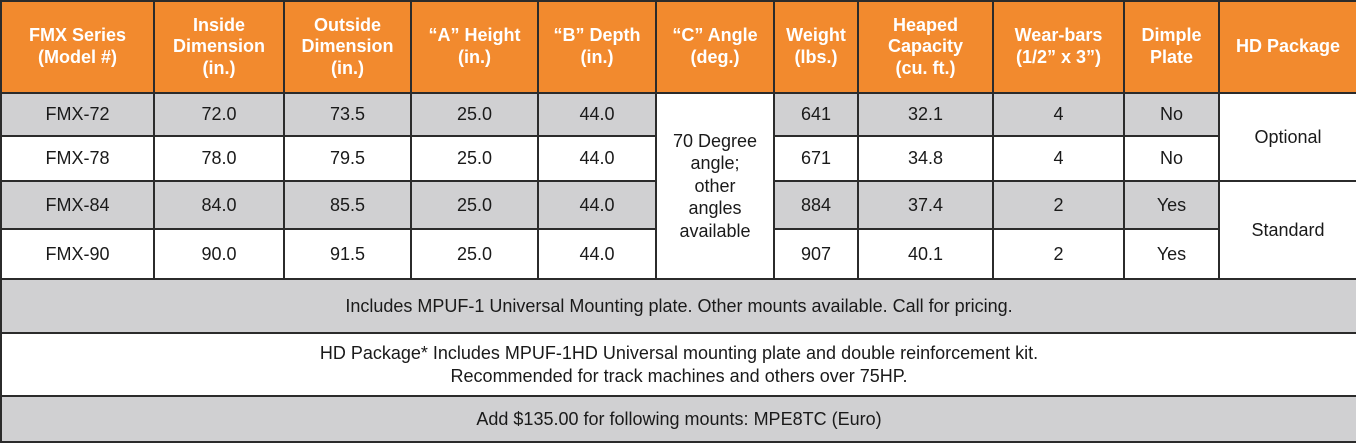 The image size is (1356, 446). What do you see at coordinates (925, 254) in the screenshot?
I see `data-cell: 40.1` at bounding box center [925, 254].